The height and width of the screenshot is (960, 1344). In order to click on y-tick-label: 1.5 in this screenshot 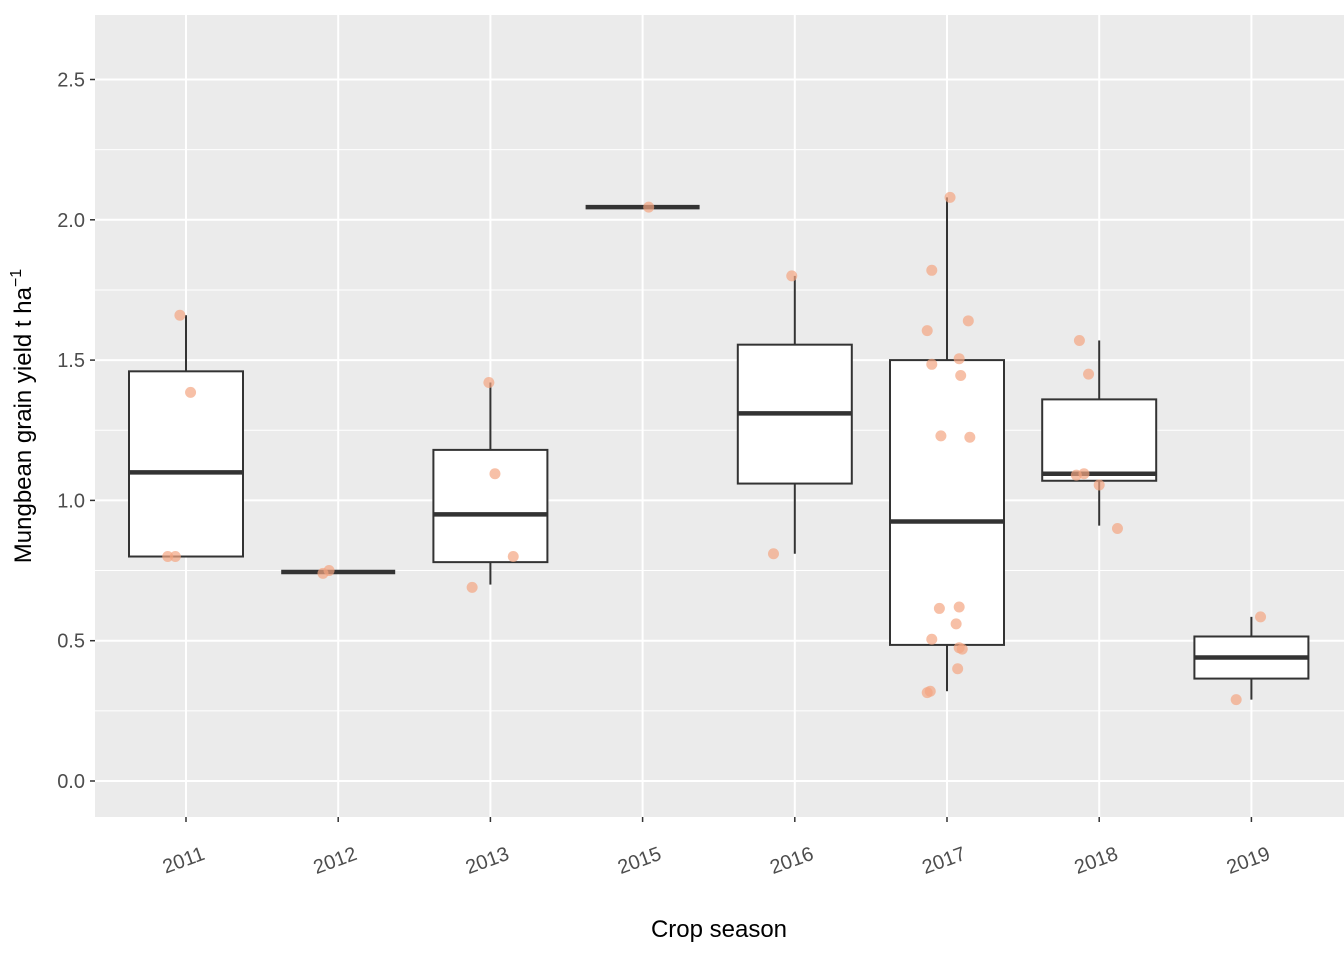, I will do `click(71, 361)`.